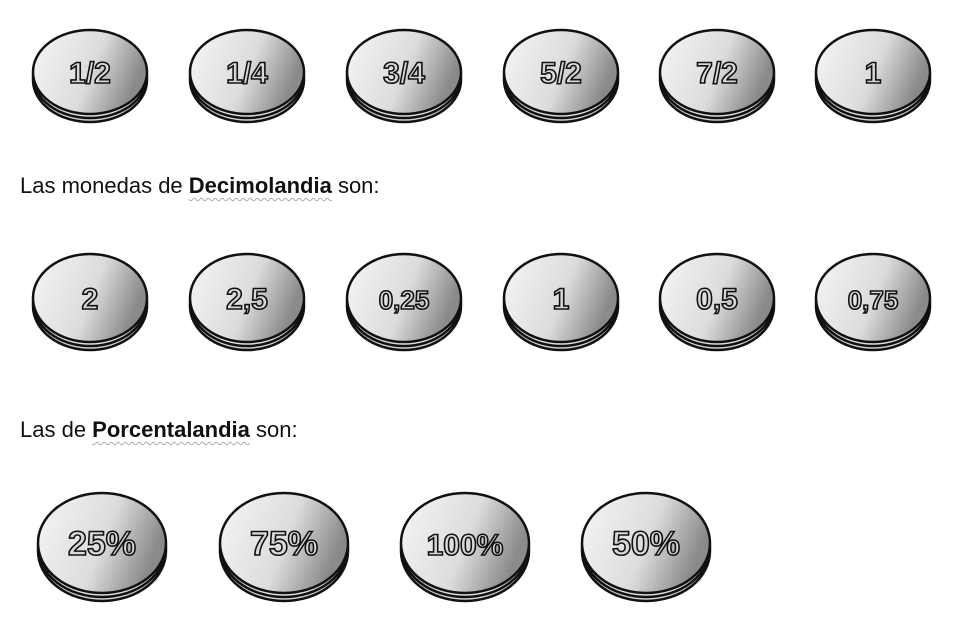 The height and width of the screenshot is (621, 970). Describe the element at coordinates (260, 185) in the screenshot. I see `country-name-decimolandia: Decimolandia` at that location.